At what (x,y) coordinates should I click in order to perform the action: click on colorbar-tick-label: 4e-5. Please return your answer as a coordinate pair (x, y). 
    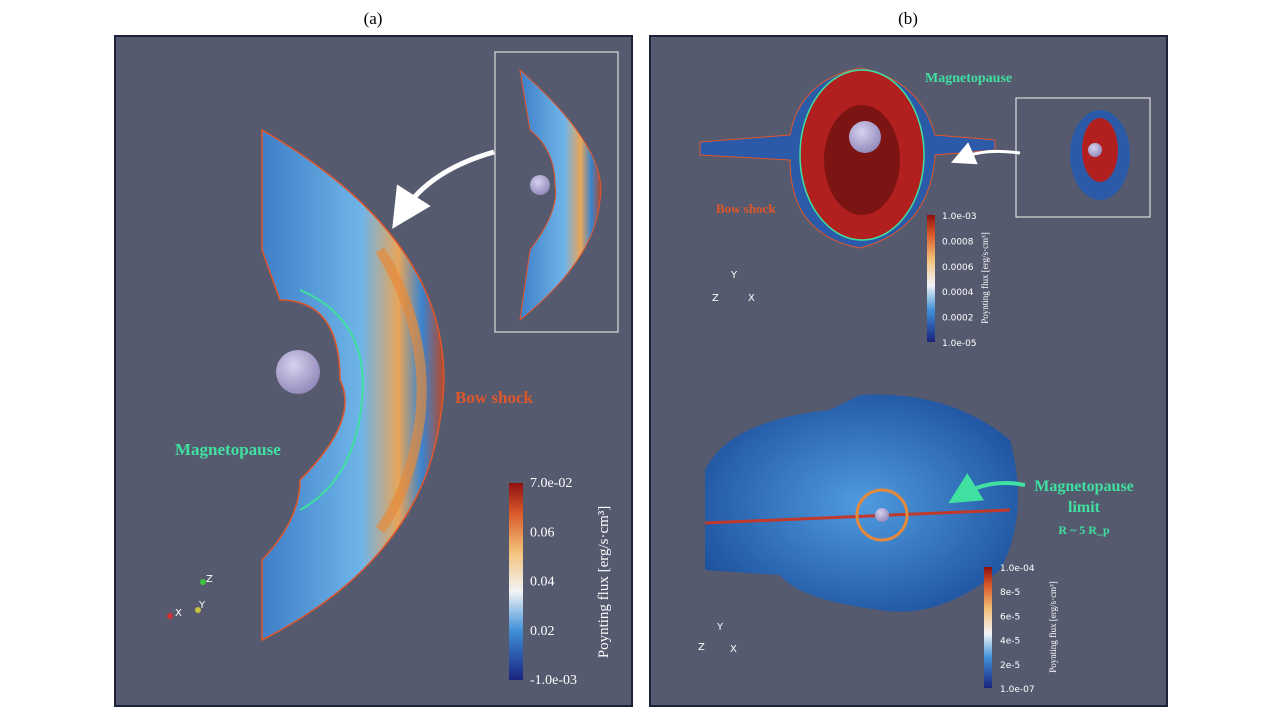
    Looking at the image, I should click on (1010, 642).